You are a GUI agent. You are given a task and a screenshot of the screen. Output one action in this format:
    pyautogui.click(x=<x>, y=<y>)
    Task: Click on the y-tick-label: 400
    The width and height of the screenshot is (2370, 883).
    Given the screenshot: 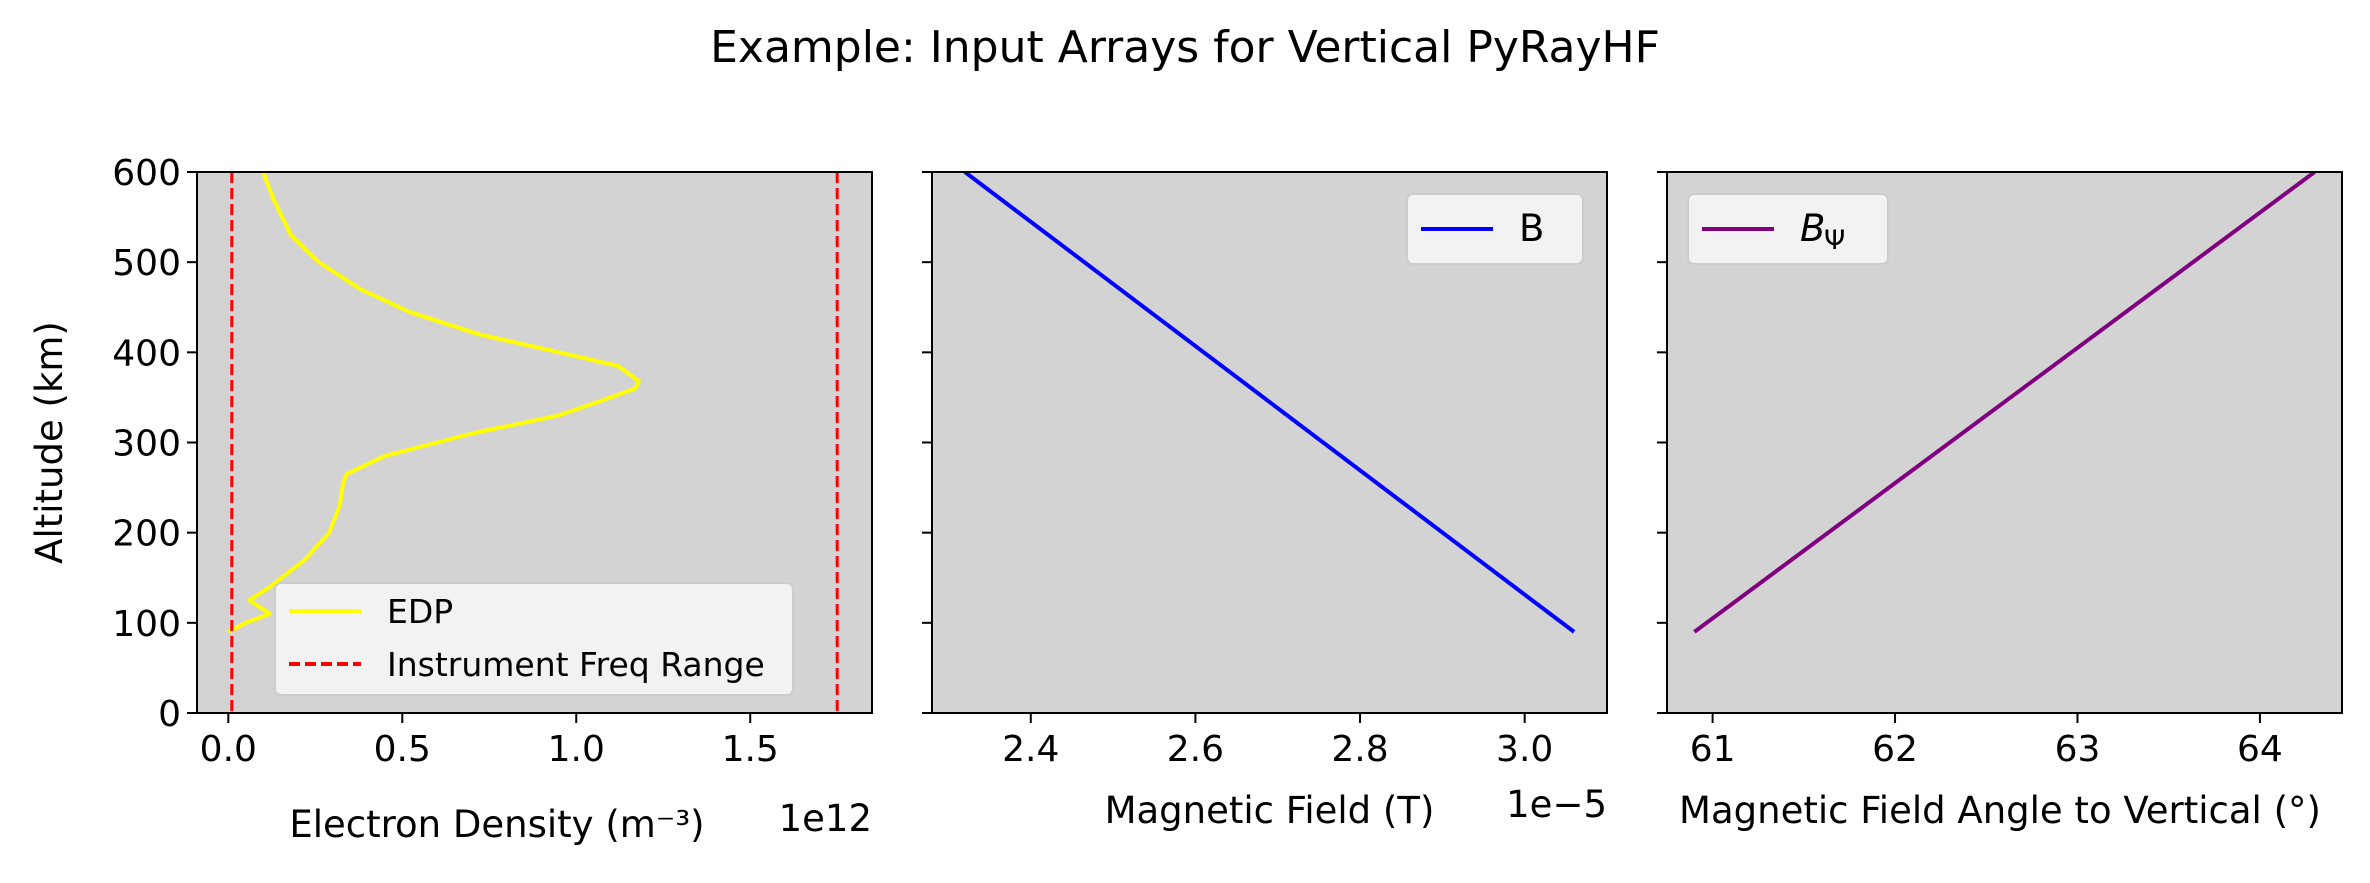 What is the action you would take?
    pyautogui.click(x=146, y=353)
    